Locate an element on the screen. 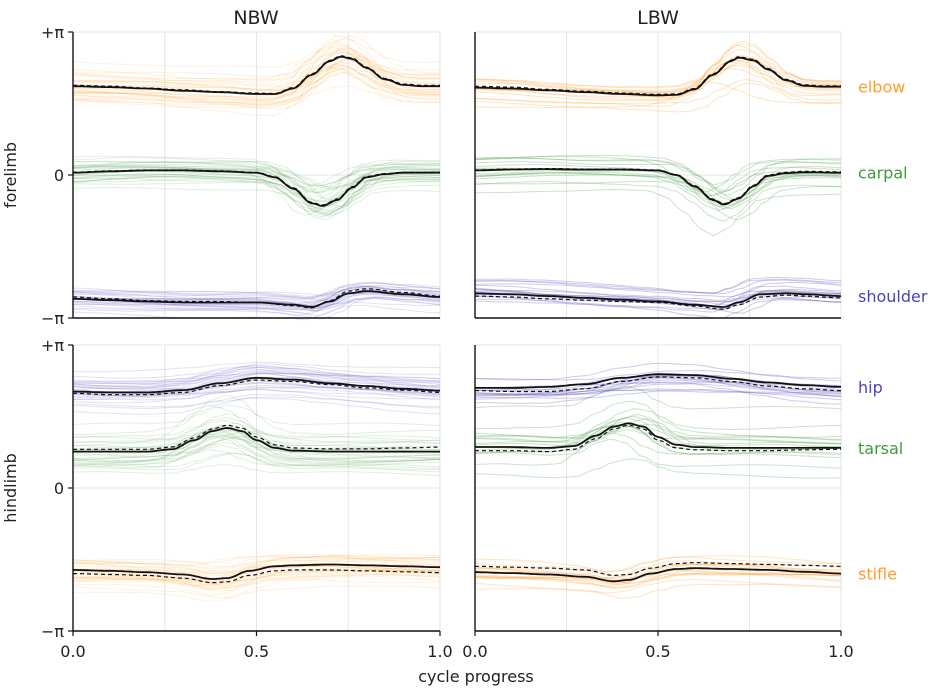 This screenshot has width=935, height=690. median-line-stifle-lbw is located at coordinates (658, 569).